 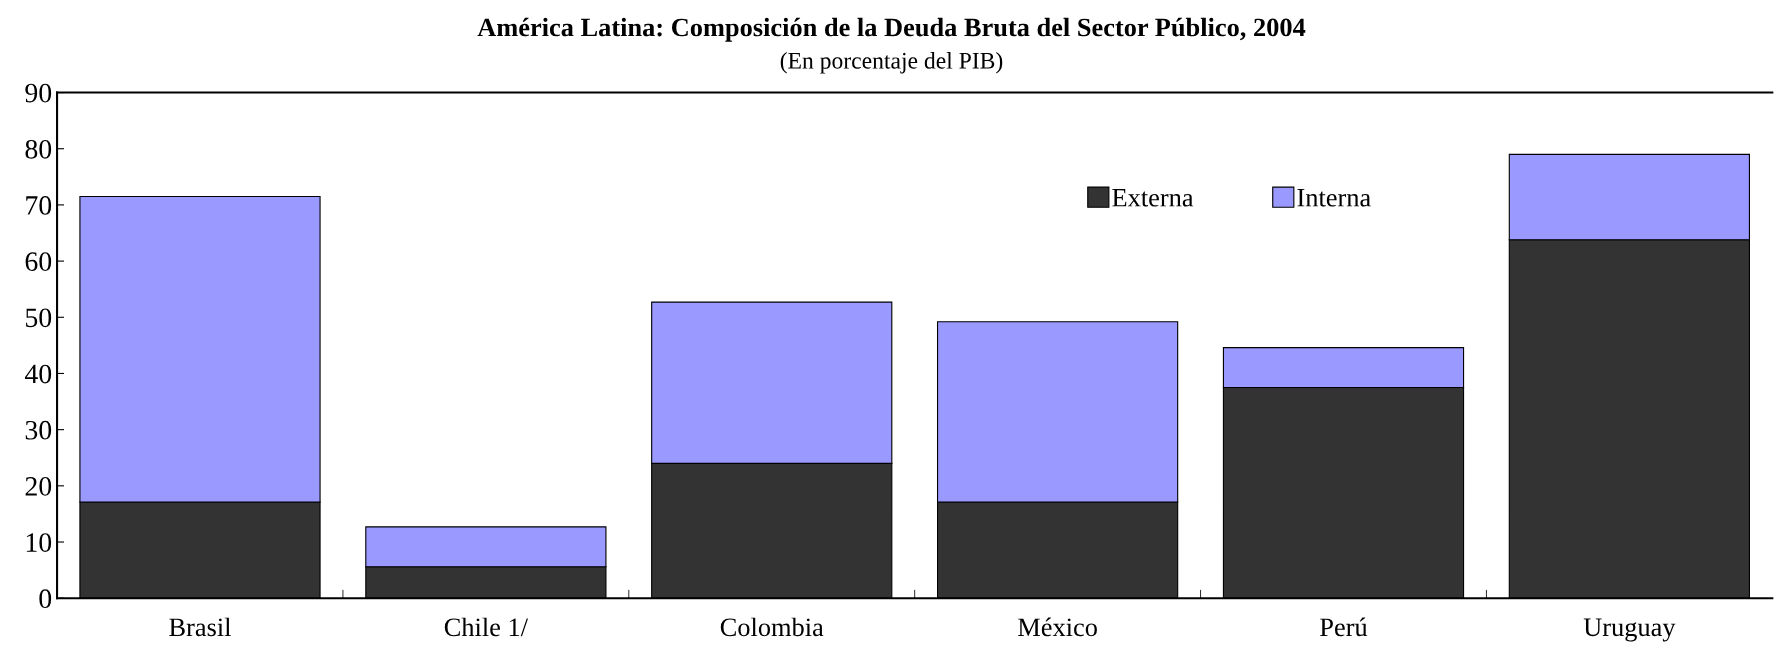 I want to click on y-tick-label: 20, so click(x=38, y=486).